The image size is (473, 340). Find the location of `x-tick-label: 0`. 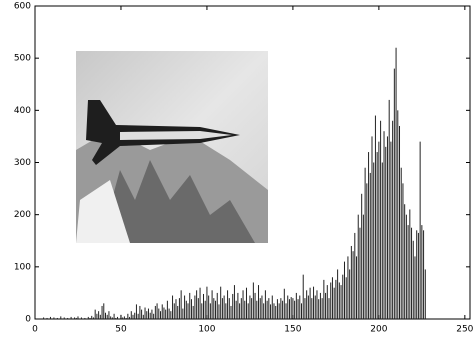

x-tick-label: 0 is located at coordinates (35, 330).